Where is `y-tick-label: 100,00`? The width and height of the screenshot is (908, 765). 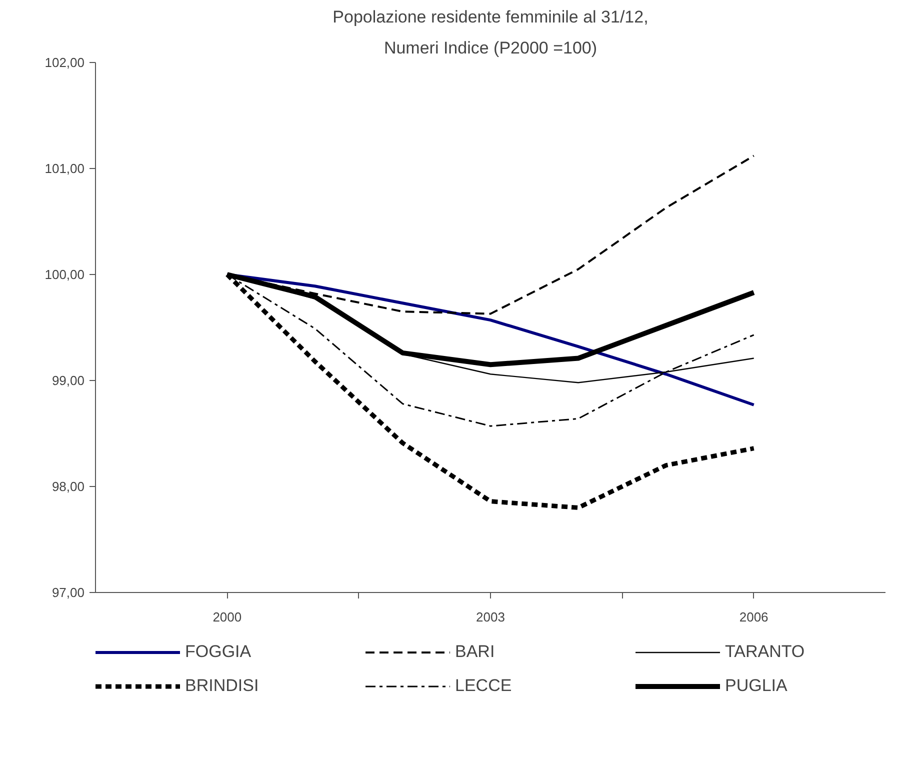 y-tick-label: 100,00 is located at coordinates (64, 274).